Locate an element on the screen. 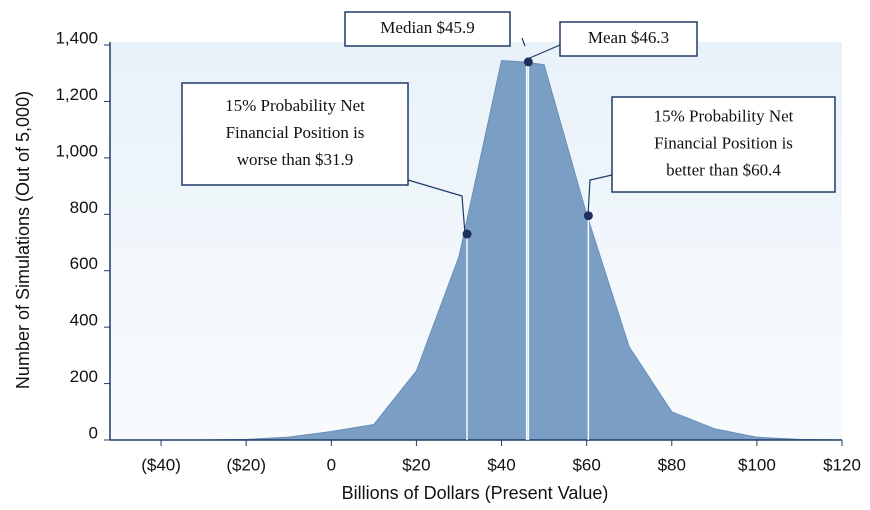 This screenshot has height=510, width=870. y-tick-label: 1,200 is located at coordinates (76, 94).